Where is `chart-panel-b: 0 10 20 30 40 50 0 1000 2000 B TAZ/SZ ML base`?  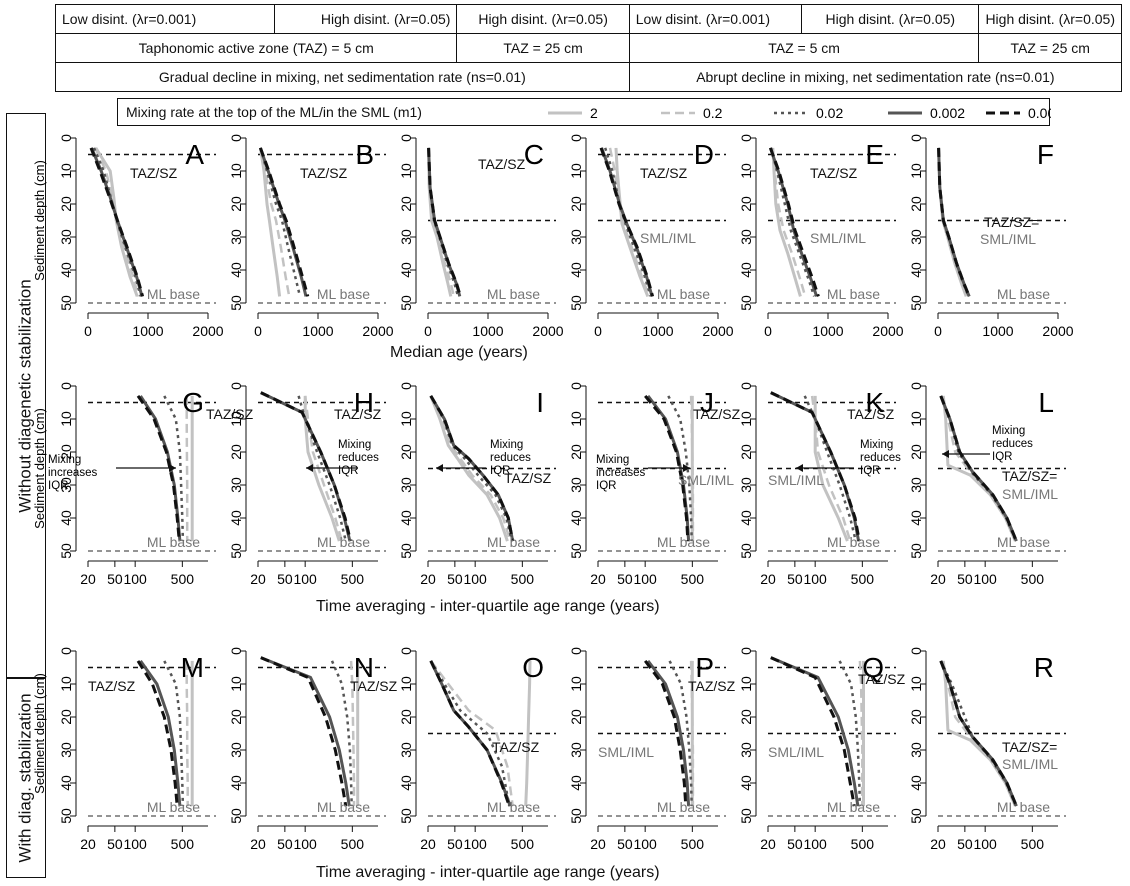
chart-panel-b: 0 10 20 30 40 50 0 1000 2000 B TAZ/SZ ML base is located at coordinates (311, 236).